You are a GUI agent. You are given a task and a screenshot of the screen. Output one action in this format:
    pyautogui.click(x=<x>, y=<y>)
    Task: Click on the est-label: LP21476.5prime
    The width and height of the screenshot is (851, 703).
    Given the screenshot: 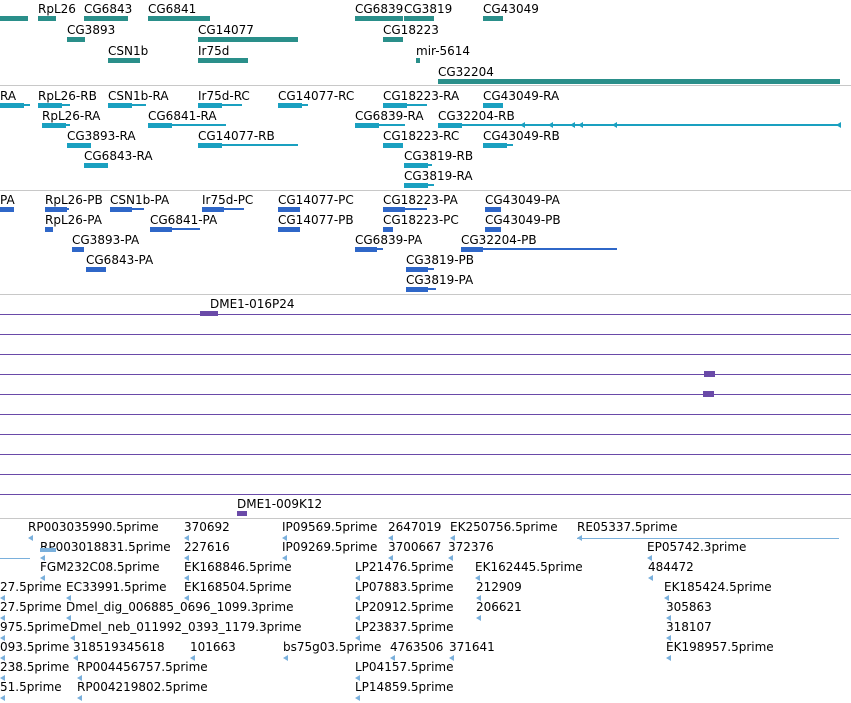 What is the action you would take?
    pyautogui.click(x=404, y=567)
    